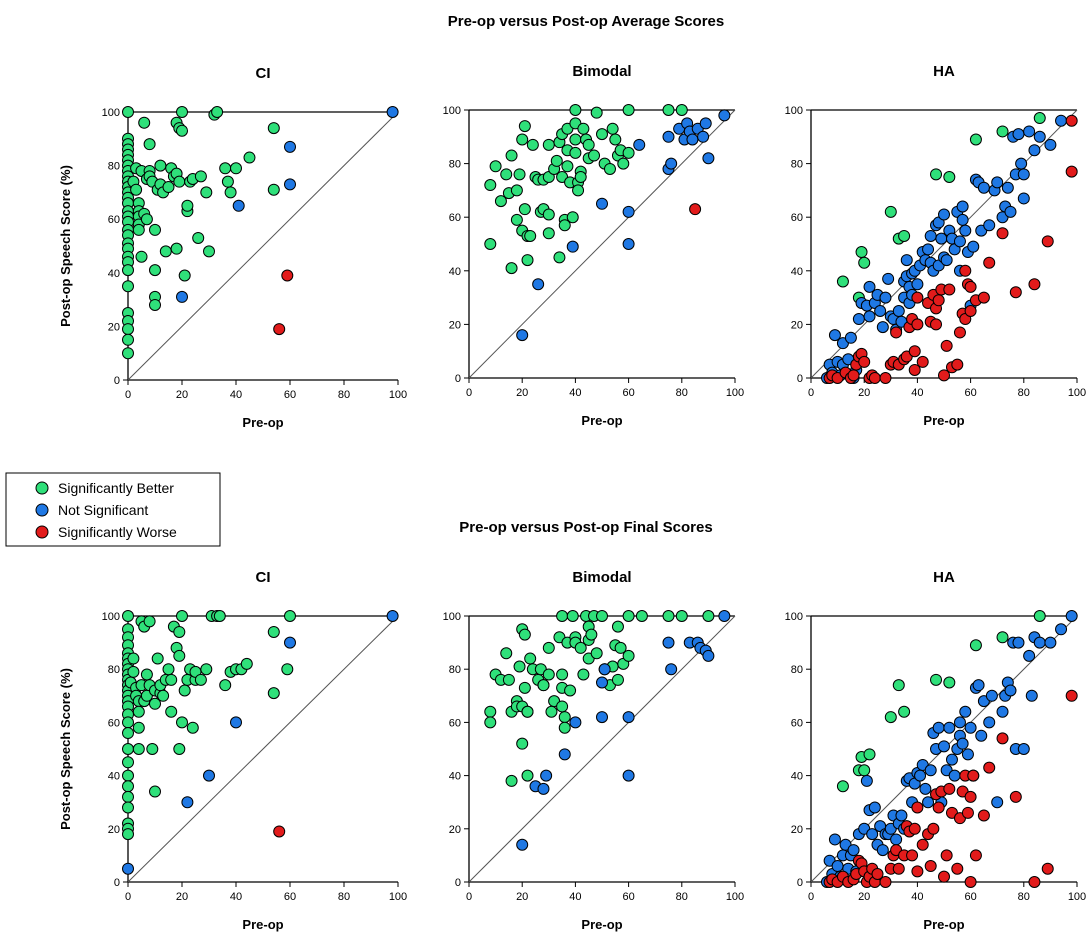  I want to click on x-tick-label: 40, so click(917, 897).